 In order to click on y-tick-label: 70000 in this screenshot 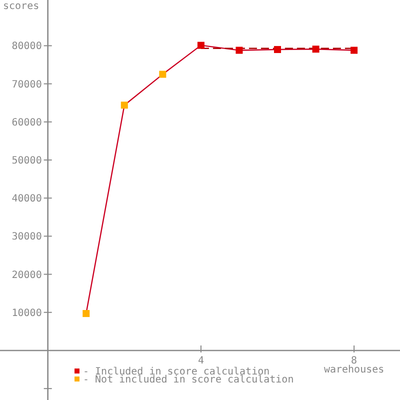, I will do `click(27, 84)`.